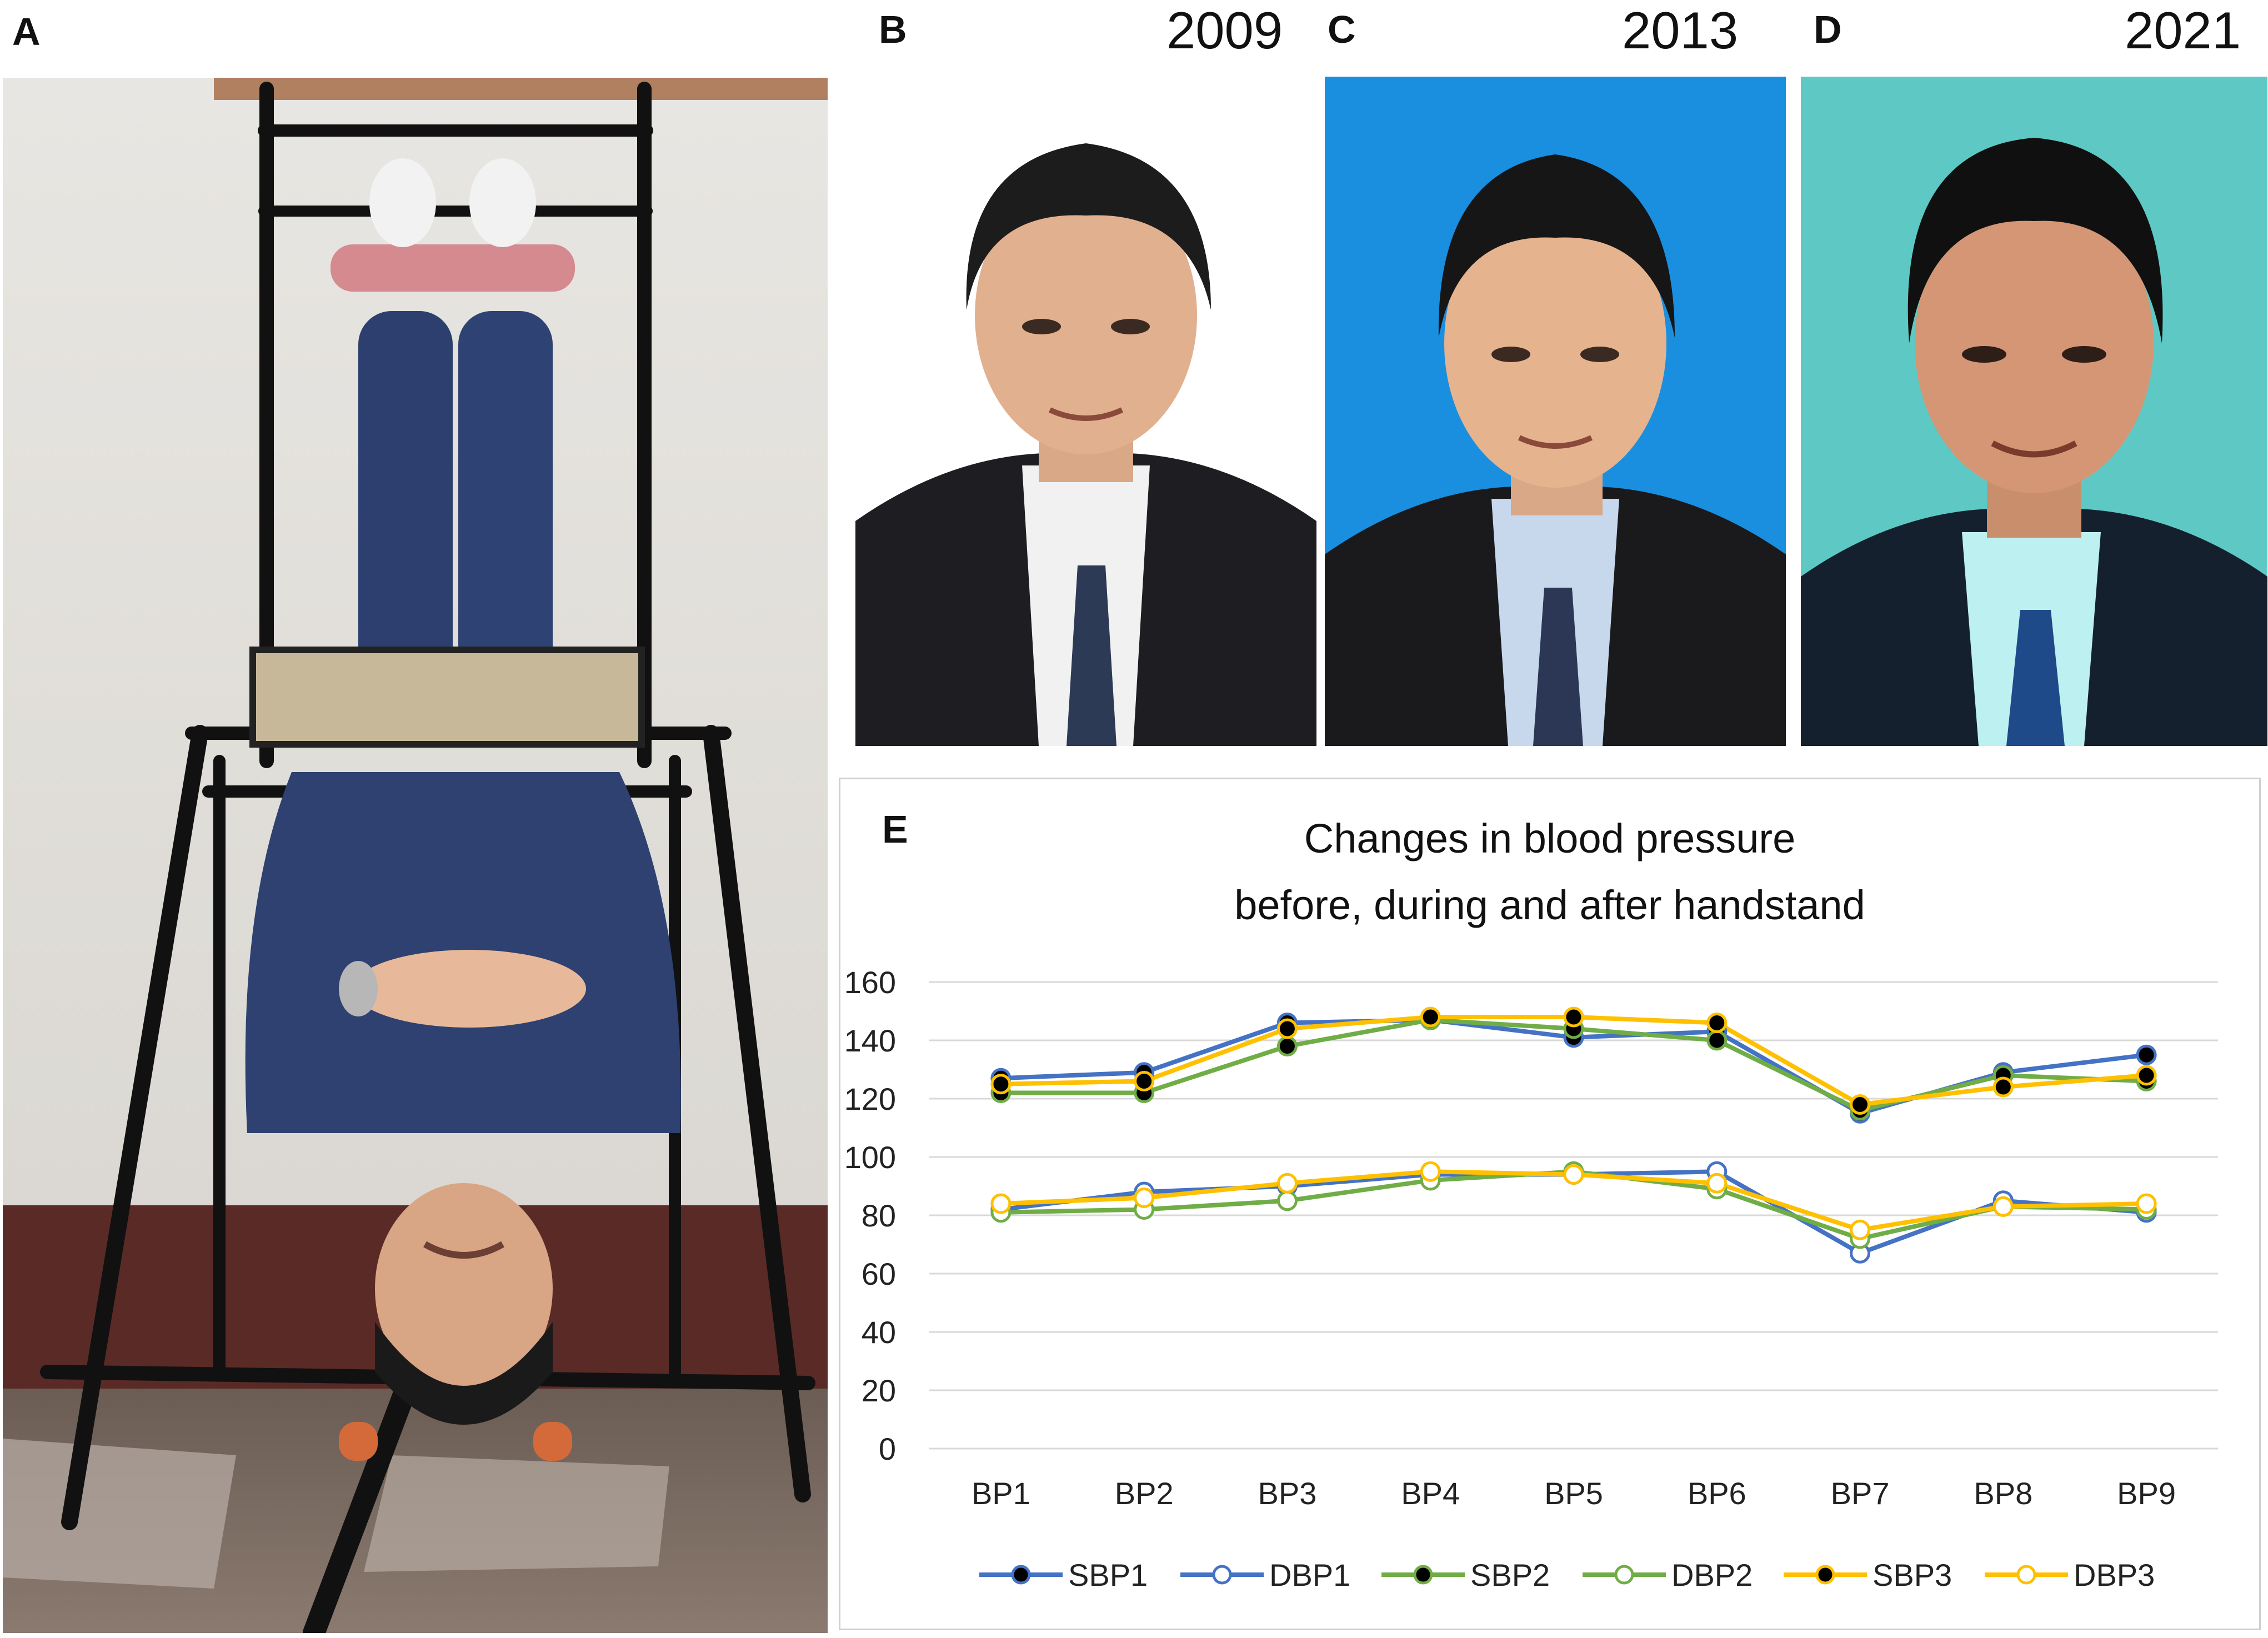 This screenshot has height=1638, width=2268. Describe the element at coordinates (879, 1215) in the screenshot. I see `y-tick-label: 80` at that location.